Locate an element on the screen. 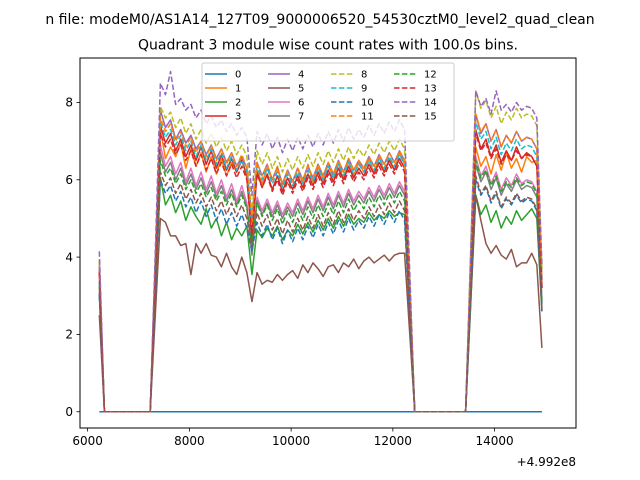 The width and height of the screenshot is (640, 480). legend-label-15: 15 is located at coordinates (430, 117).